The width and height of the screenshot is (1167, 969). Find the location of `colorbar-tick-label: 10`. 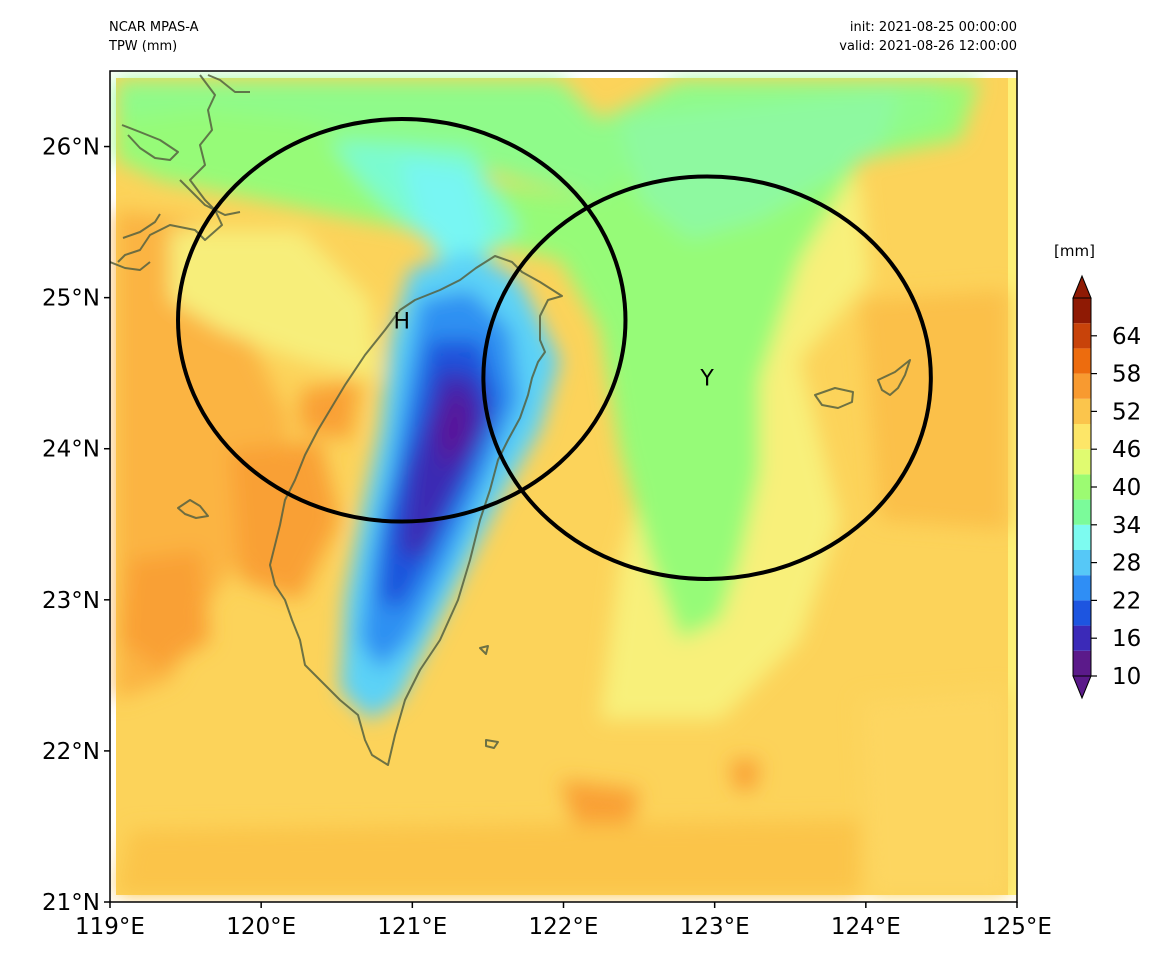

colorbar-tick-label: 10 is located at coordinates (1126, 677).